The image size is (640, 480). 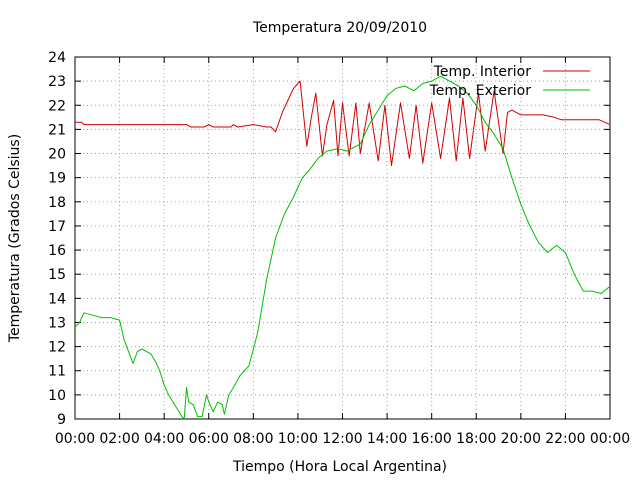 What do you see at coordinates (482, 72) in the screenshot?
I see `legend-label: Temp. Interior` at bounding box center [482, 72].